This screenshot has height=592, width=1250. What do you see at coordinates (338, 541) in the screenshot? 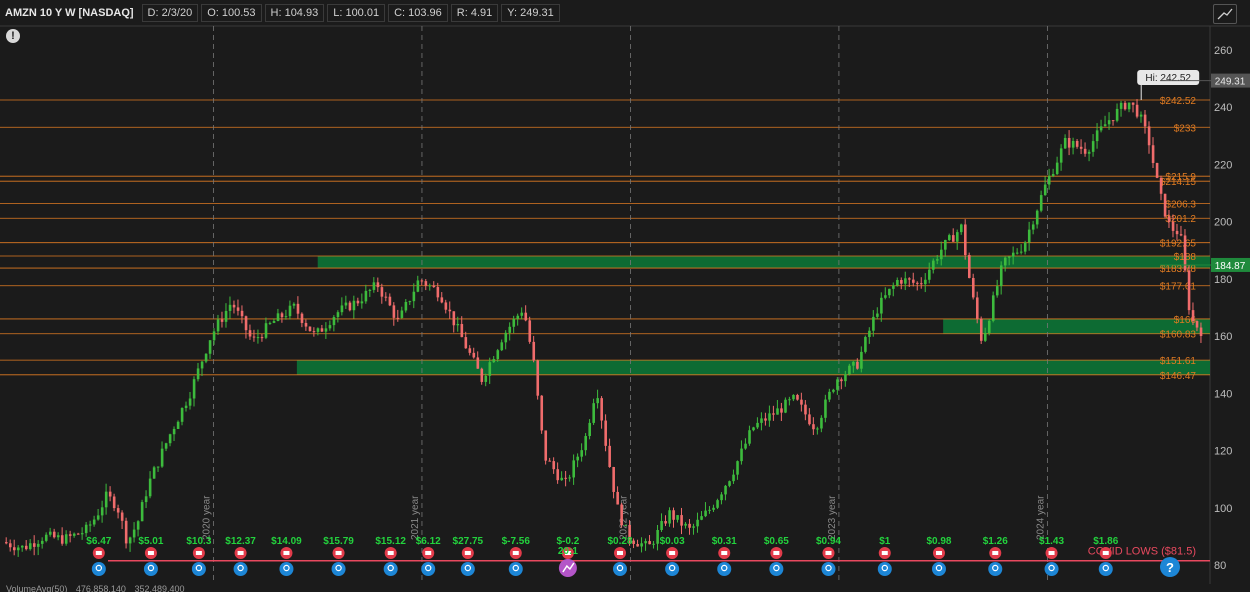
I see `dividend-label: $15.79` at bounding box center [338, 541].